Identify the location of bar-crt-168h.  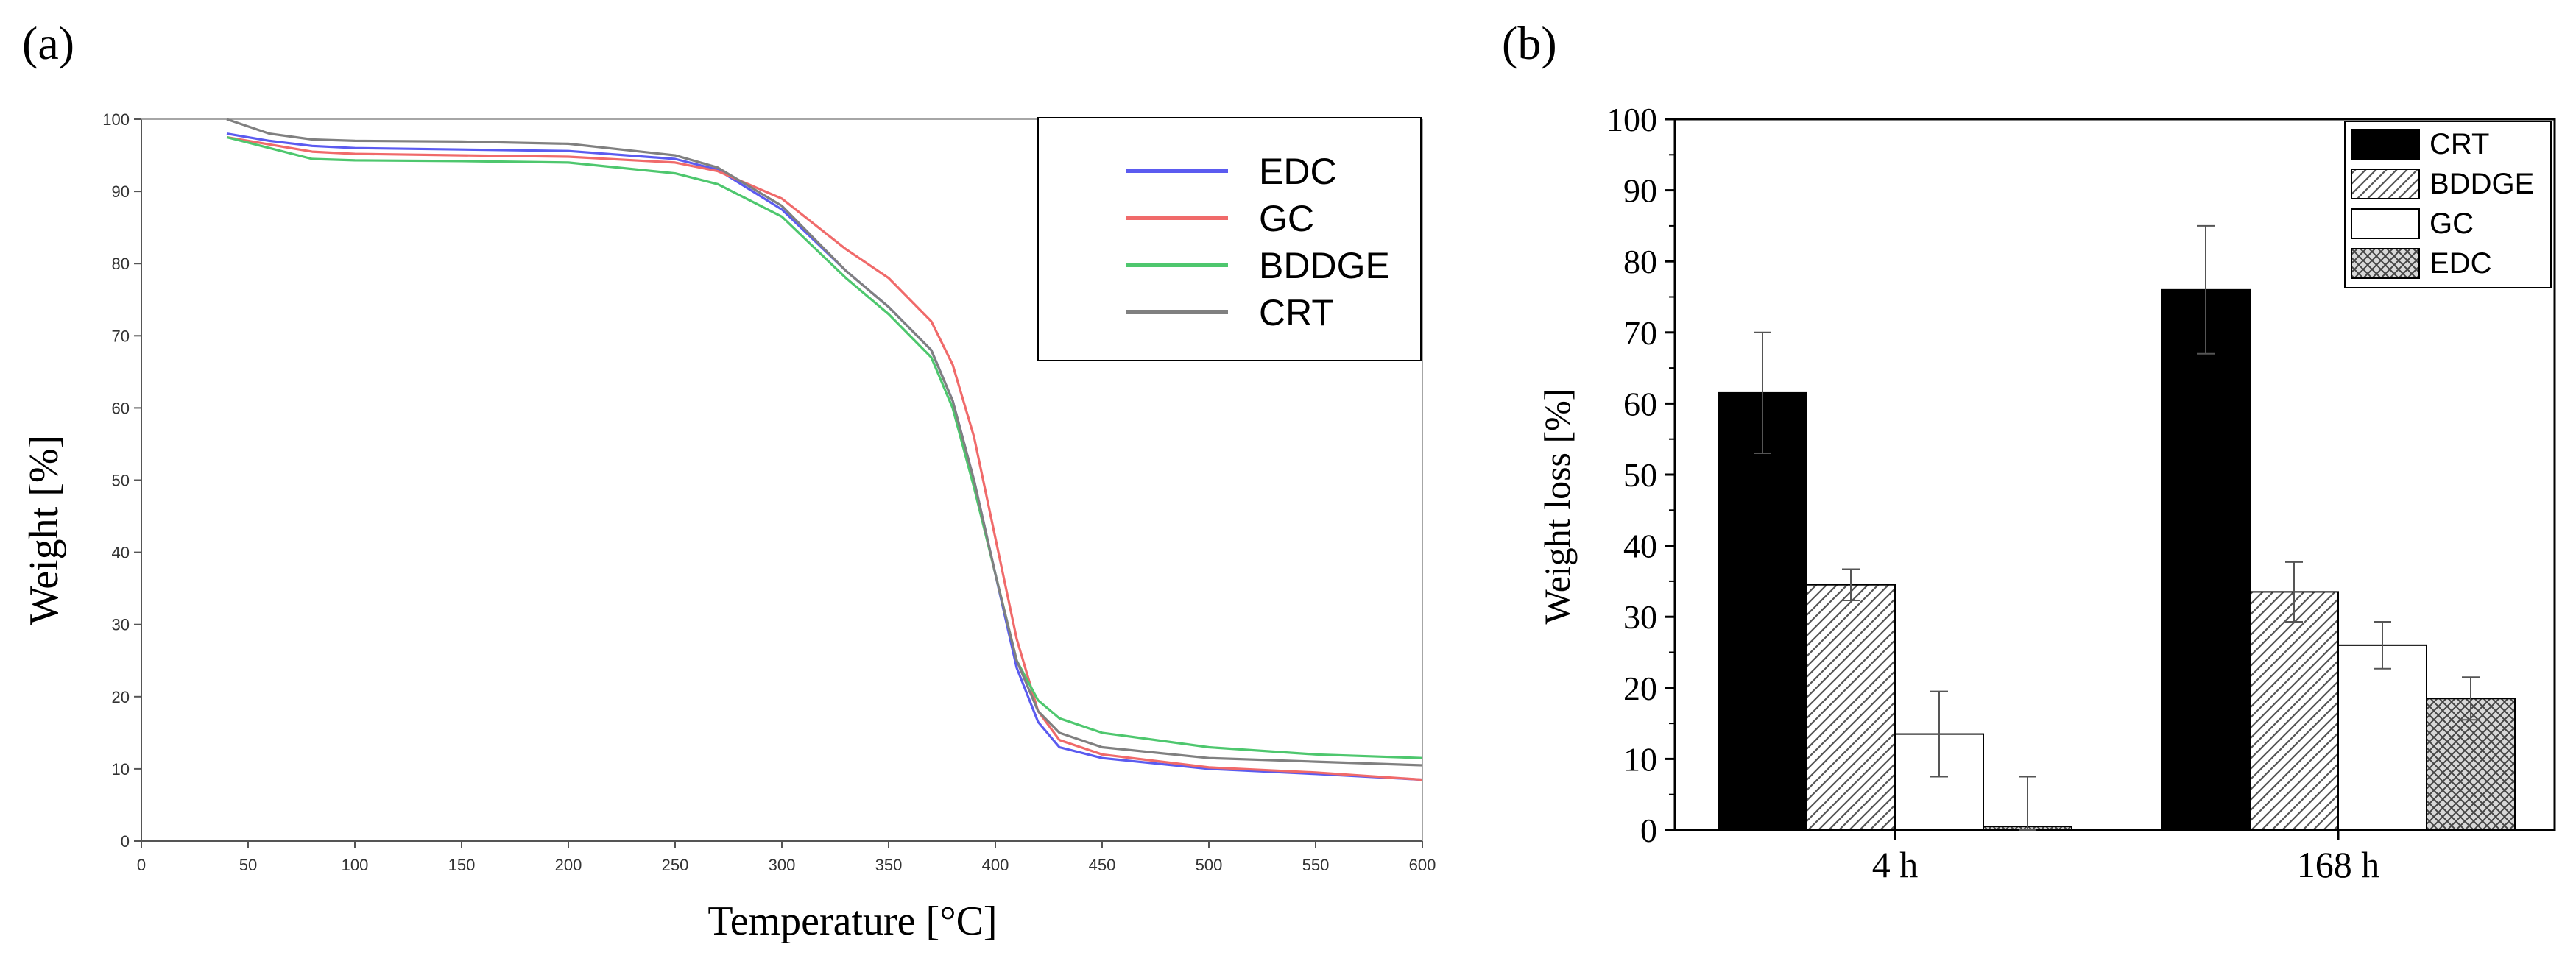
(2206, 559).